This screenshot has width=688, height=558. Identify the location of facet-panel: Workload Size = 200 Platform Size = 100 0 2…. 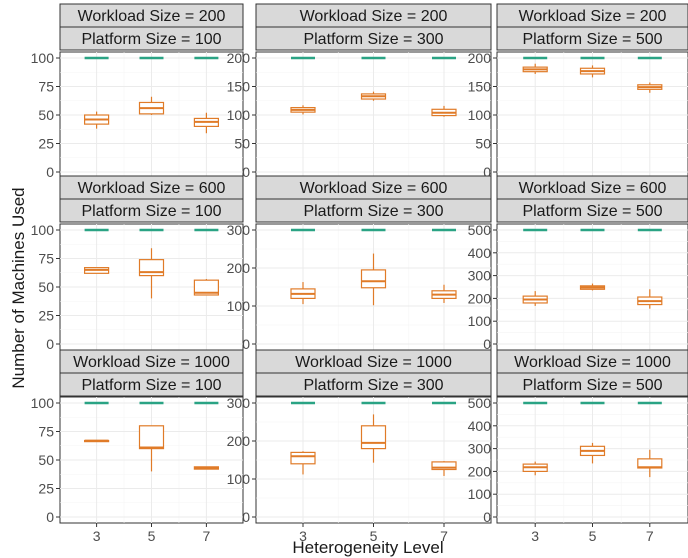
(137, 91).